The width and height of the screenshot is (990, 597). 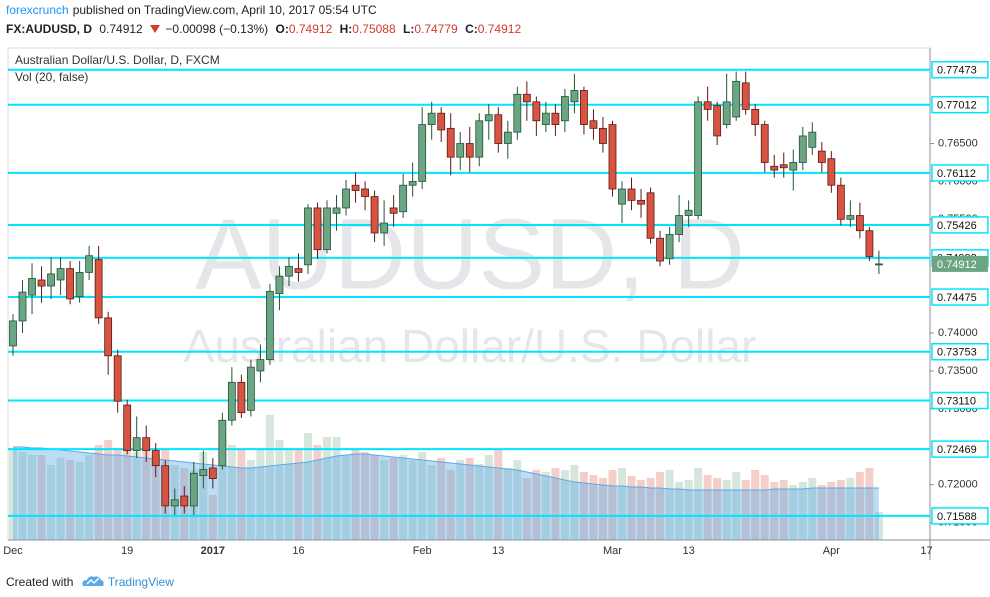 What do you see at coordinates (470, 346) in the screenshot?
I see `watermark-subtitle: Australian Dollar/U.S. Dollar` at bounding box center [470, 346].